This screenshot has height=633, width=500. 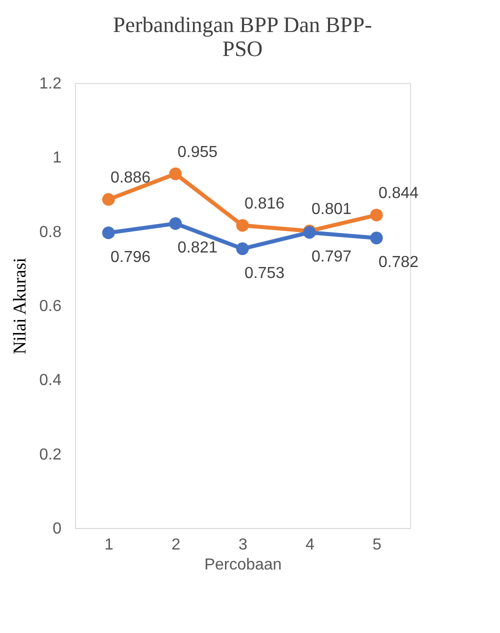 What do you see at coordinates (50, 381) in the screenshot?
I see `y-tick-label: 0.4` at bounding box center [50, 381].